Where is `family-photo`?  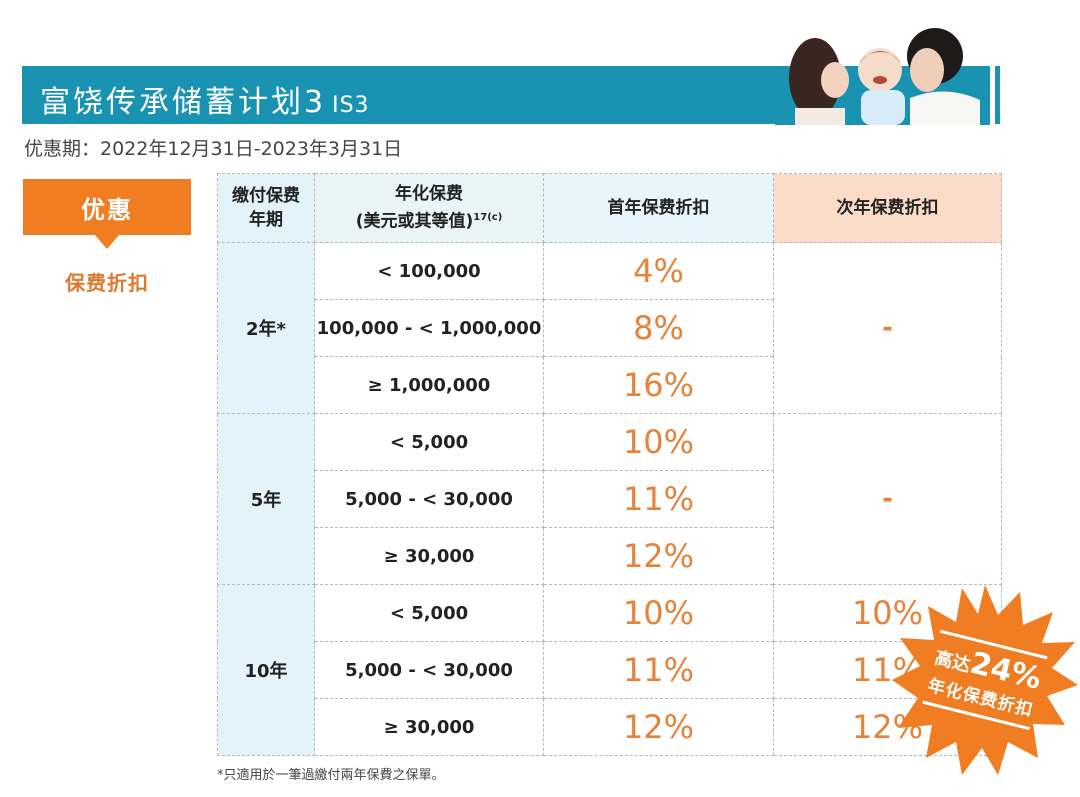 family-photo is located at coordinates (885, 66).